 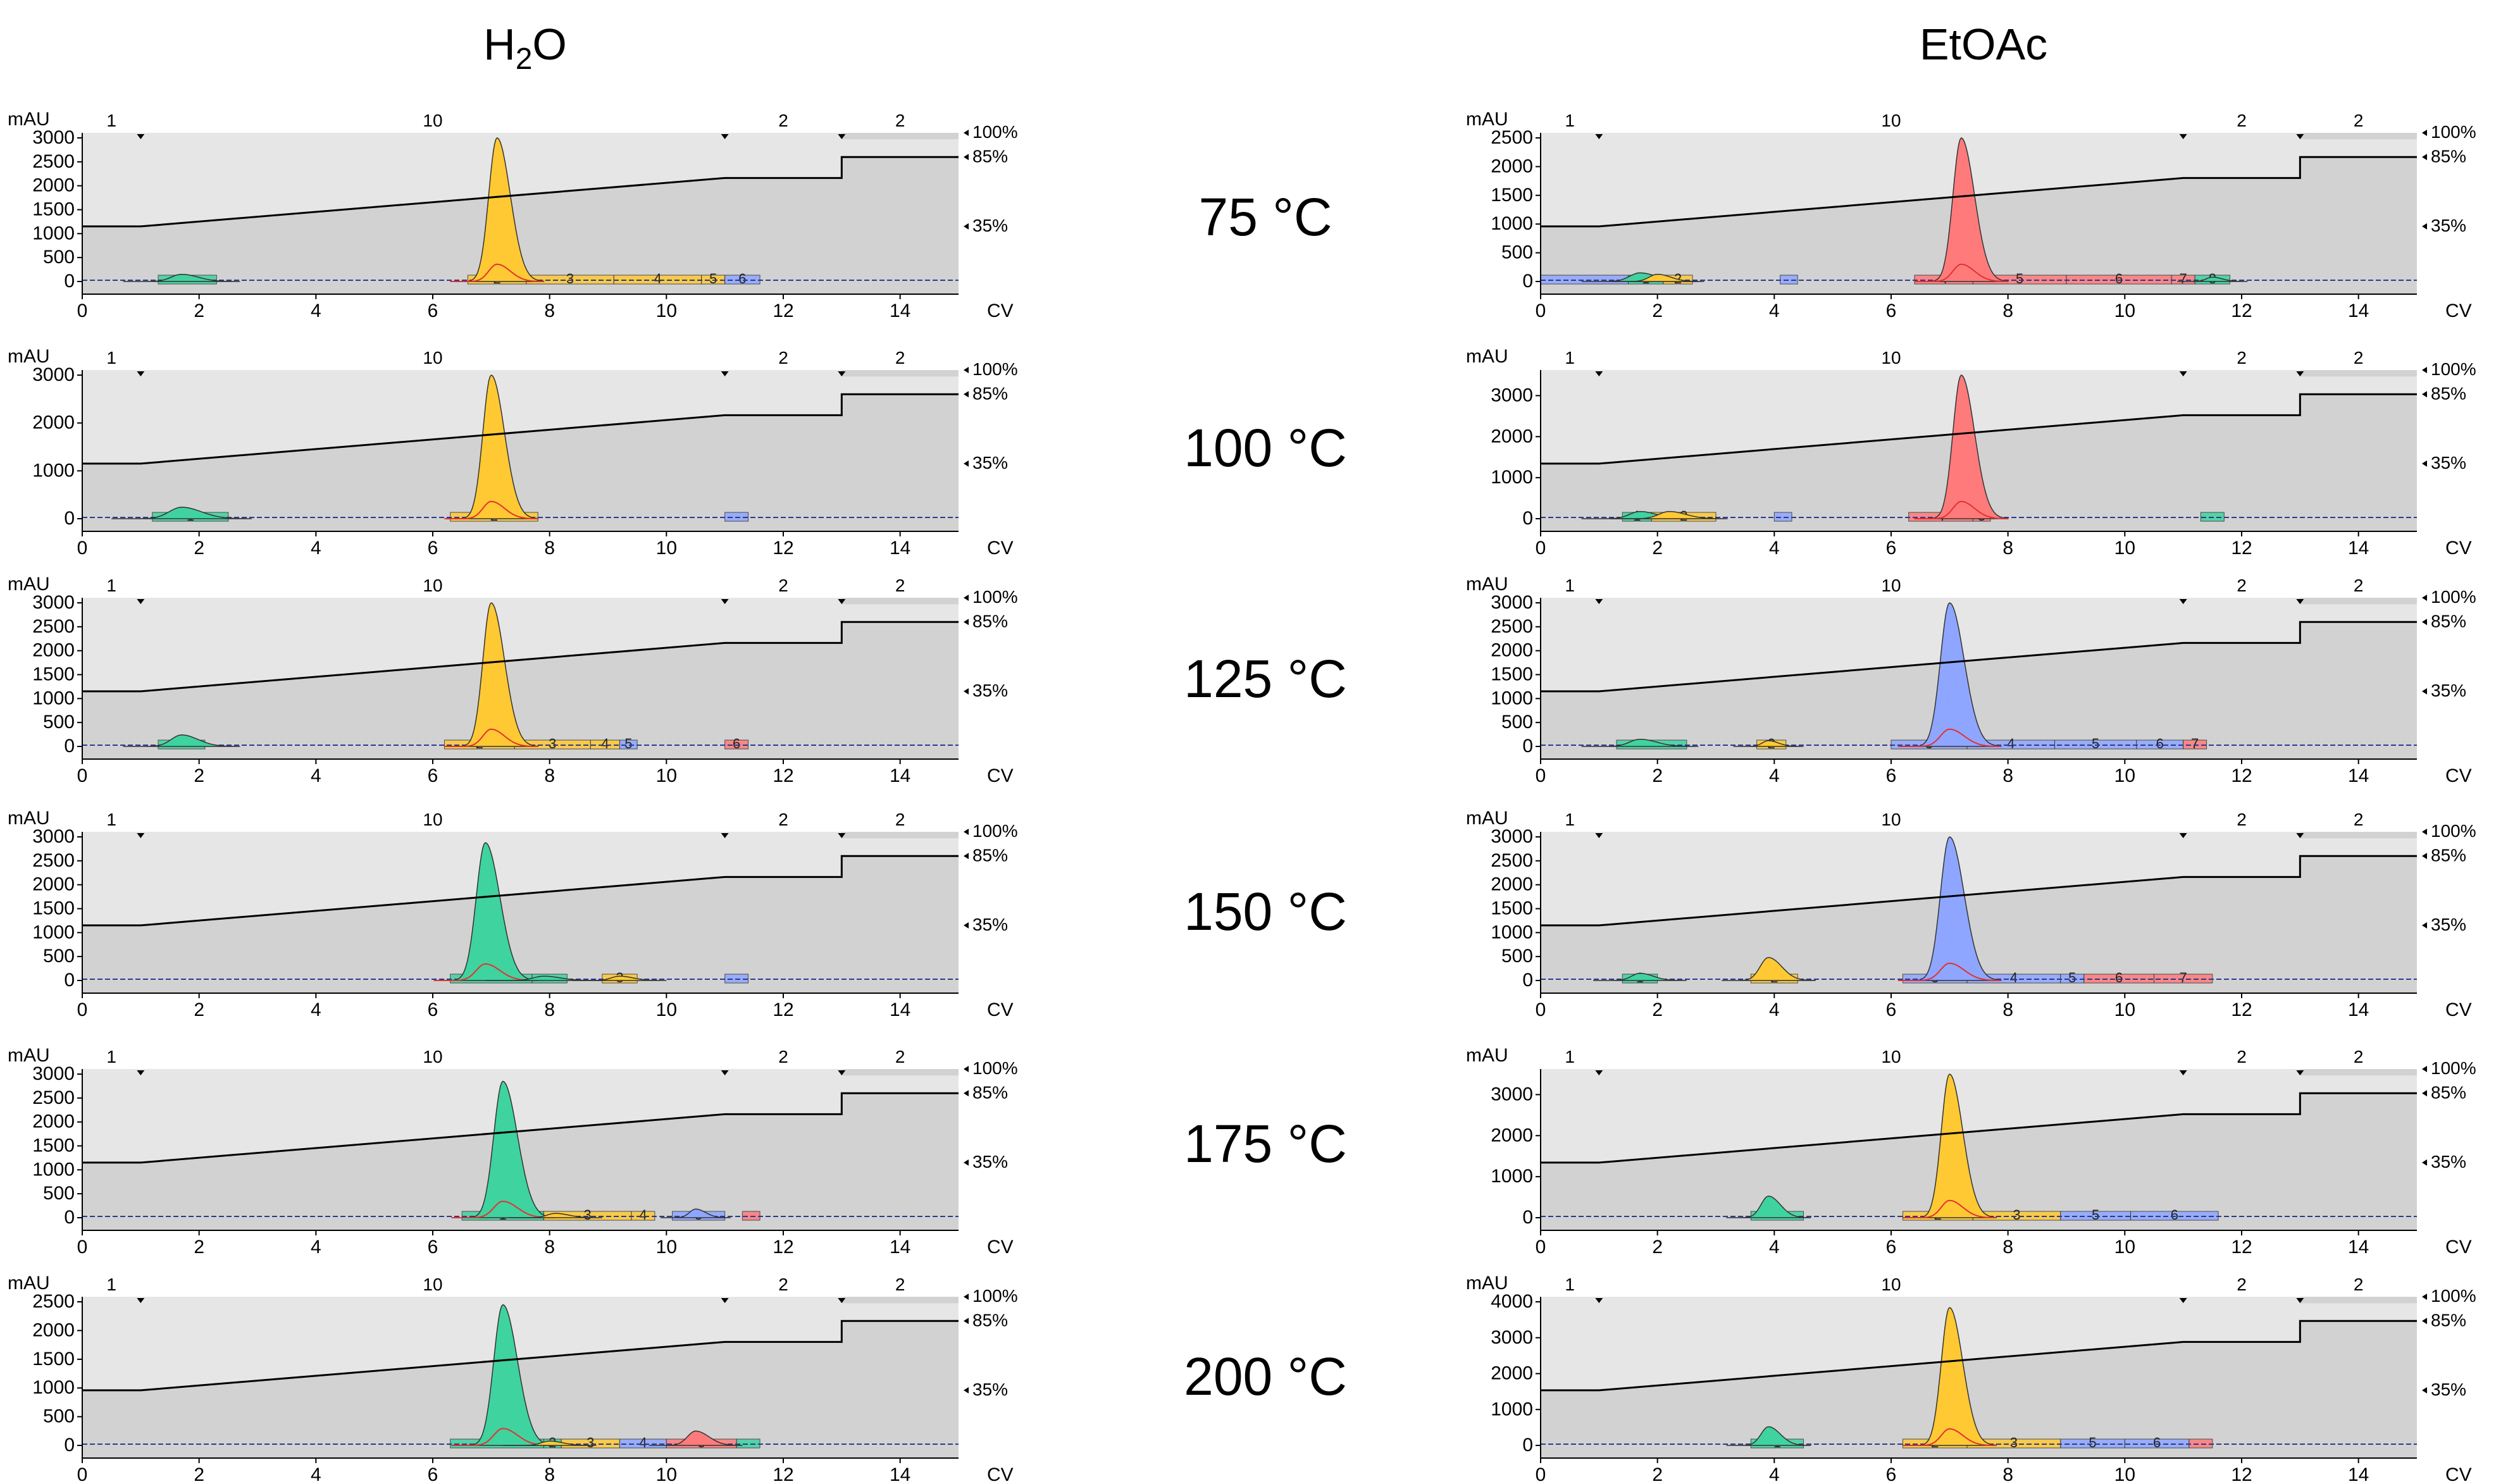 What do you see at coordinates (1487, 1283) in the screenshot?
I see `y-axis-label: mAU` at bounding box center [1487, 1283].